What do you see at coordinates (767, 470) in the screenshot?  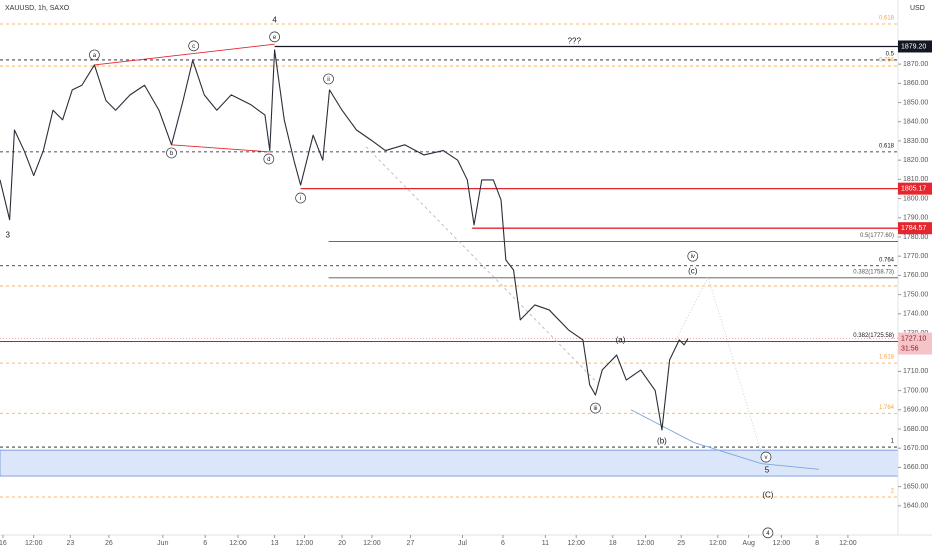 I see `wave-label: 5` at bounding box center [767, 470].